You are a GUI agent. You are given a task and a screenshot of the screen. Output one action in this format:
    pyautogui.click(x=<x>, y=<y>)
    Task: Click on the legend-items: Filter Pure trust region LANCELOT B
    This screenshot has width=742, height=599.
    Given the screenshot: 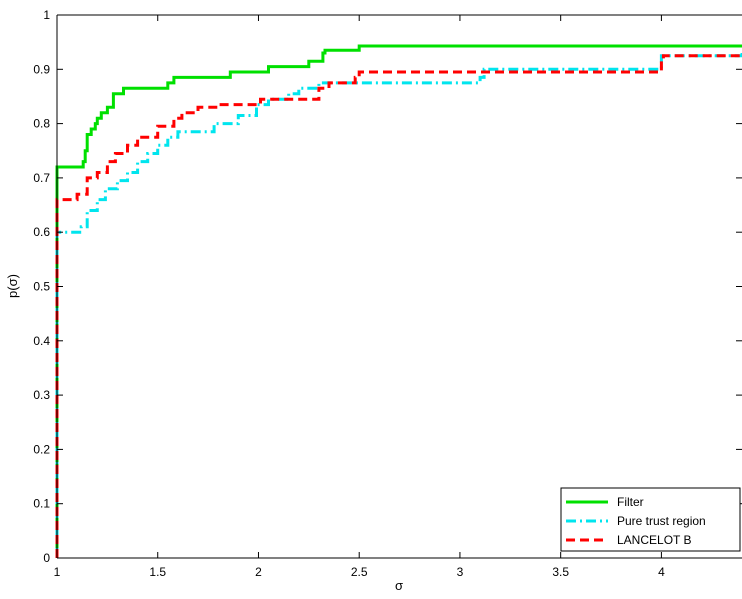 What is the action you would take?
    pyautogui.click(x=636, y=521)
    